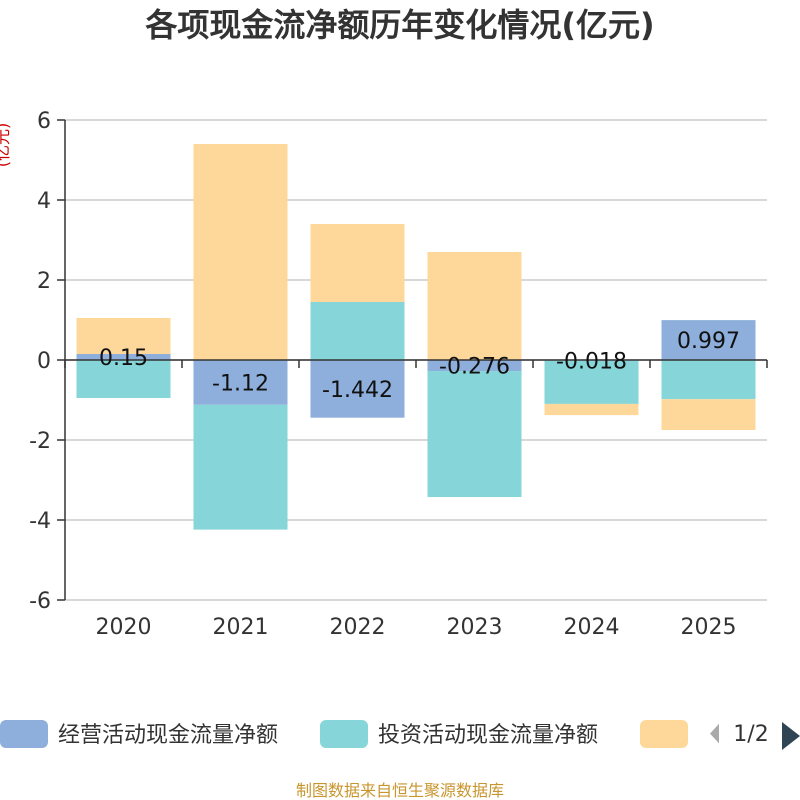 The image size is (800, 800). What do you see at coordinates (44, 201) in the screenshot?
I see `y-tick-label: 4` at bounding box center [44, 201].